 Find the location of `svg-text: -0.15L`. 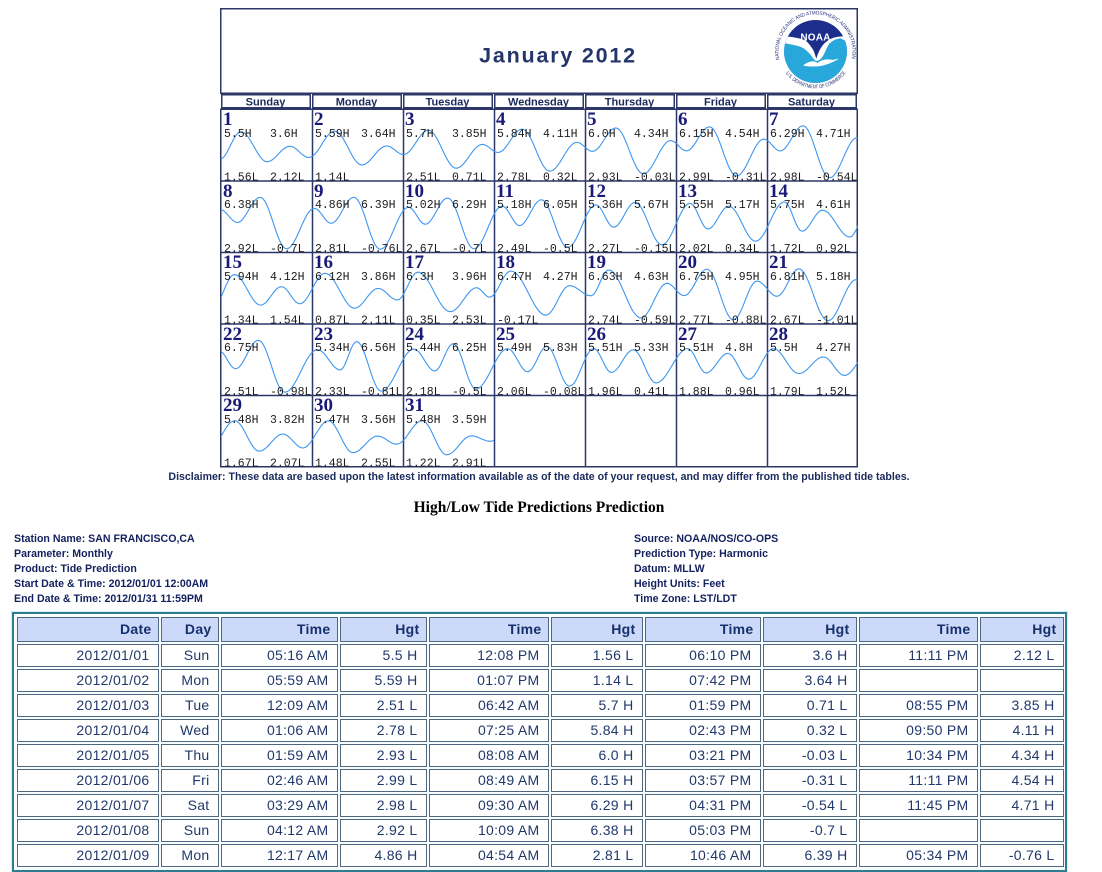

svg-text: -0.15L is located at coordinates (655, 249).